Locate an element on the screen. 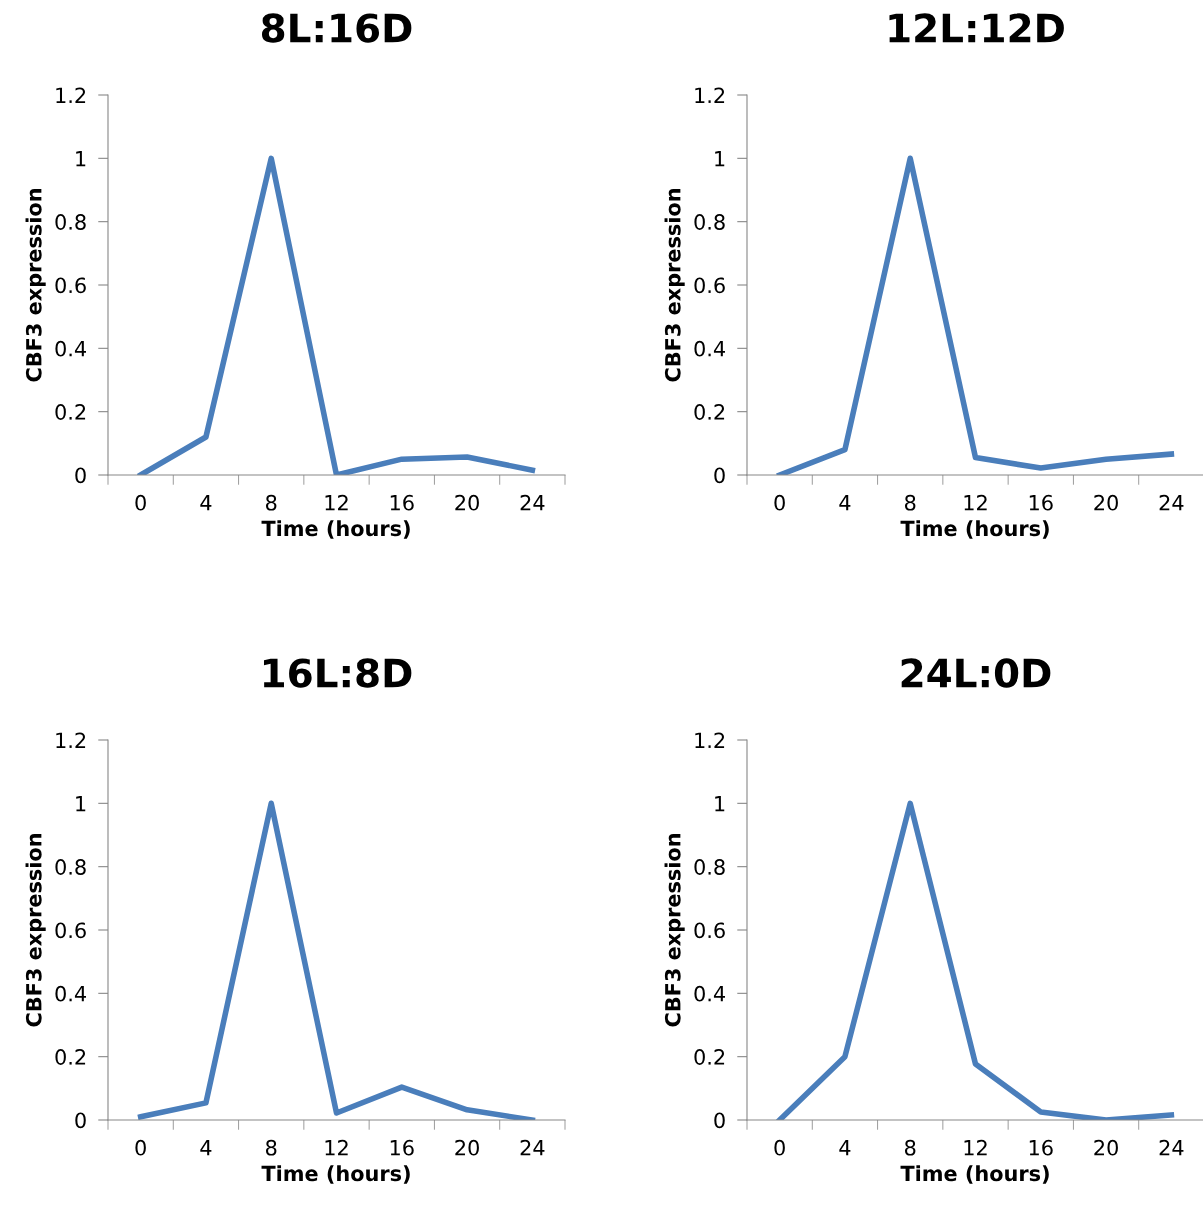 The image size is (1203, 1211). chart-title: 16L:8D is located at coordinates (337, 673).